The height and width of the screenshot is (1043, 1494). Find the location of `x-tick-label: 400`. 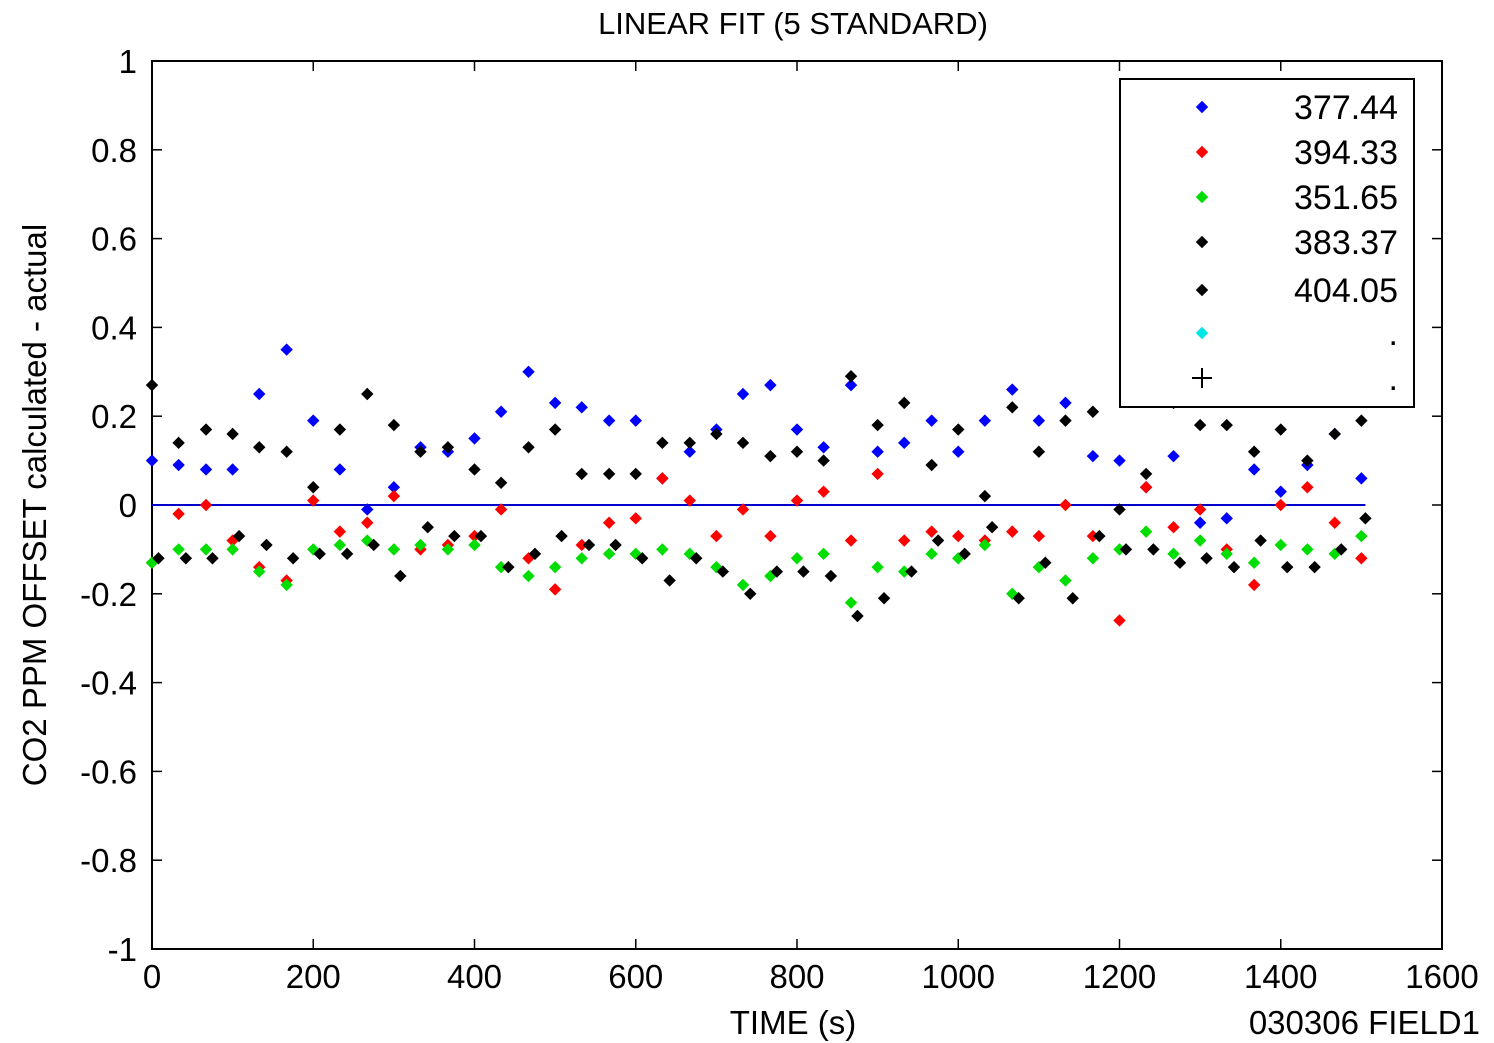

x-tick-label: 400 is located at coordinates (474, 976).